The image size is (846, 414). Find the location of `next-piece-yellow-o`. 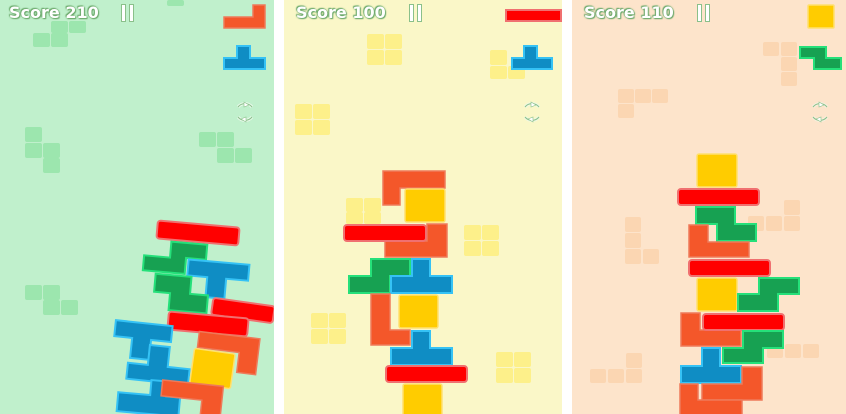

next-piece-yellow-o is located at coordinates (821, 16).